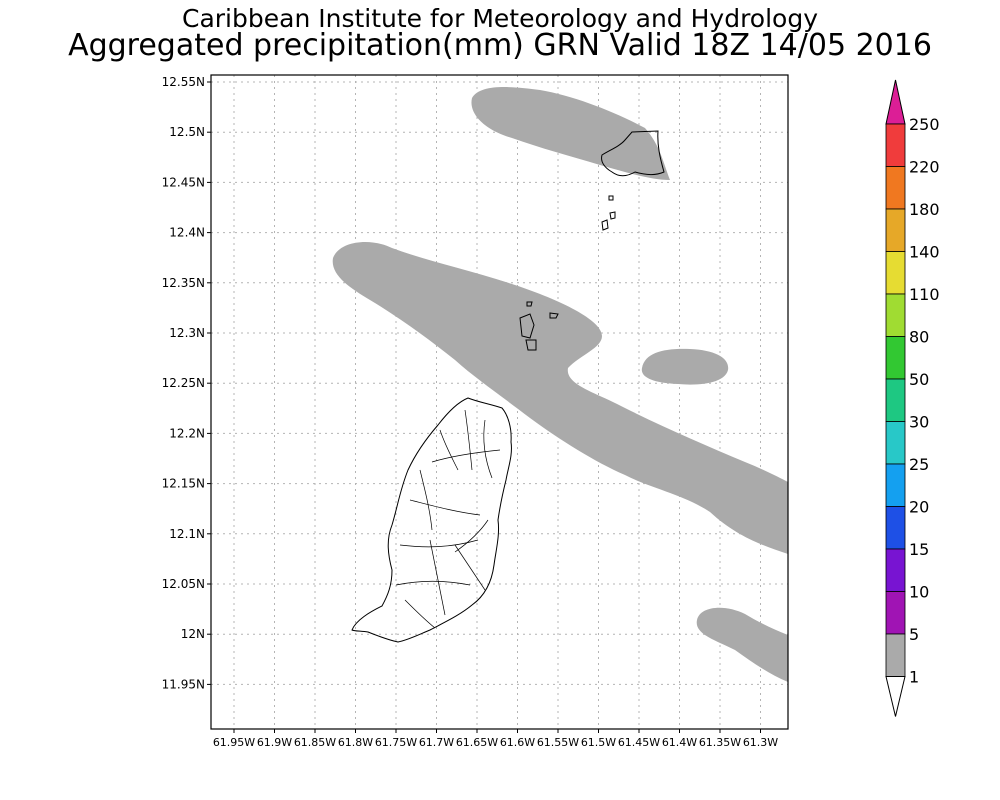 The height and width of the screenshot is (800, 1000). Describe the element at coordinates (570, 133) in the screenshot. I see `rain-area-north` at that location.